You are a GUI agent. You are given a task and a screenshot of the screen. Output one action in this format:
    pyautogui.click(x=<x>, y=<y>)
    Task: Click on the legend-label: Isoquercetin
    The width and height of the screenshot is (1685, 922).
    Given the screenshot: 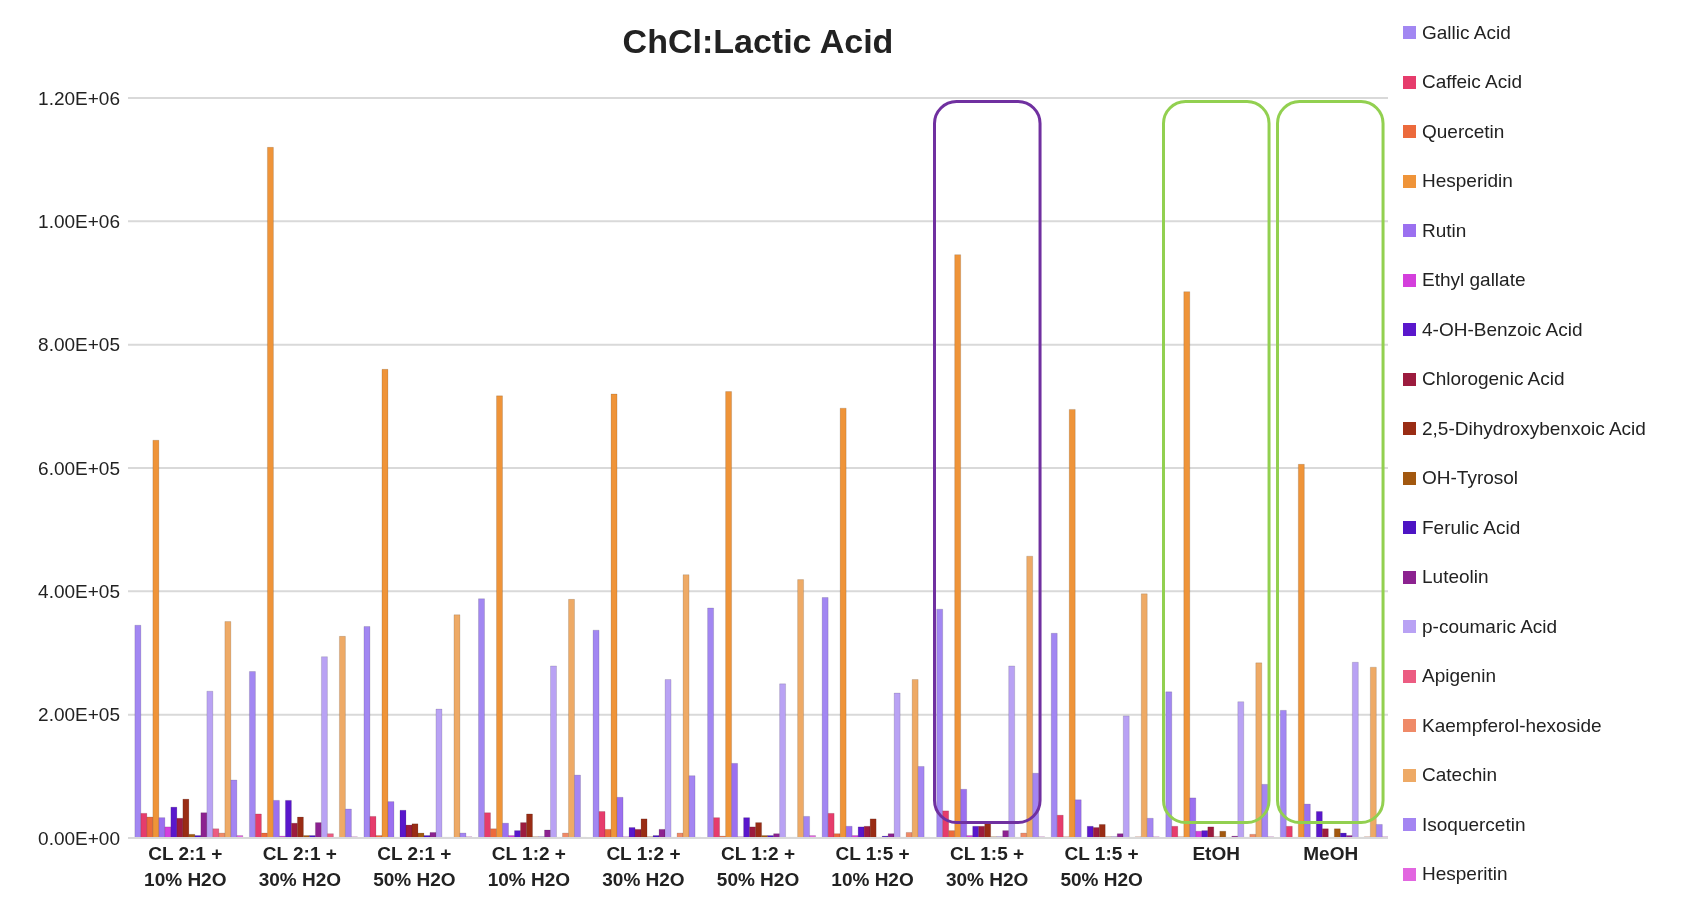 What is the action you would take?
    pyautogui.click(x=1474, y=824)
    